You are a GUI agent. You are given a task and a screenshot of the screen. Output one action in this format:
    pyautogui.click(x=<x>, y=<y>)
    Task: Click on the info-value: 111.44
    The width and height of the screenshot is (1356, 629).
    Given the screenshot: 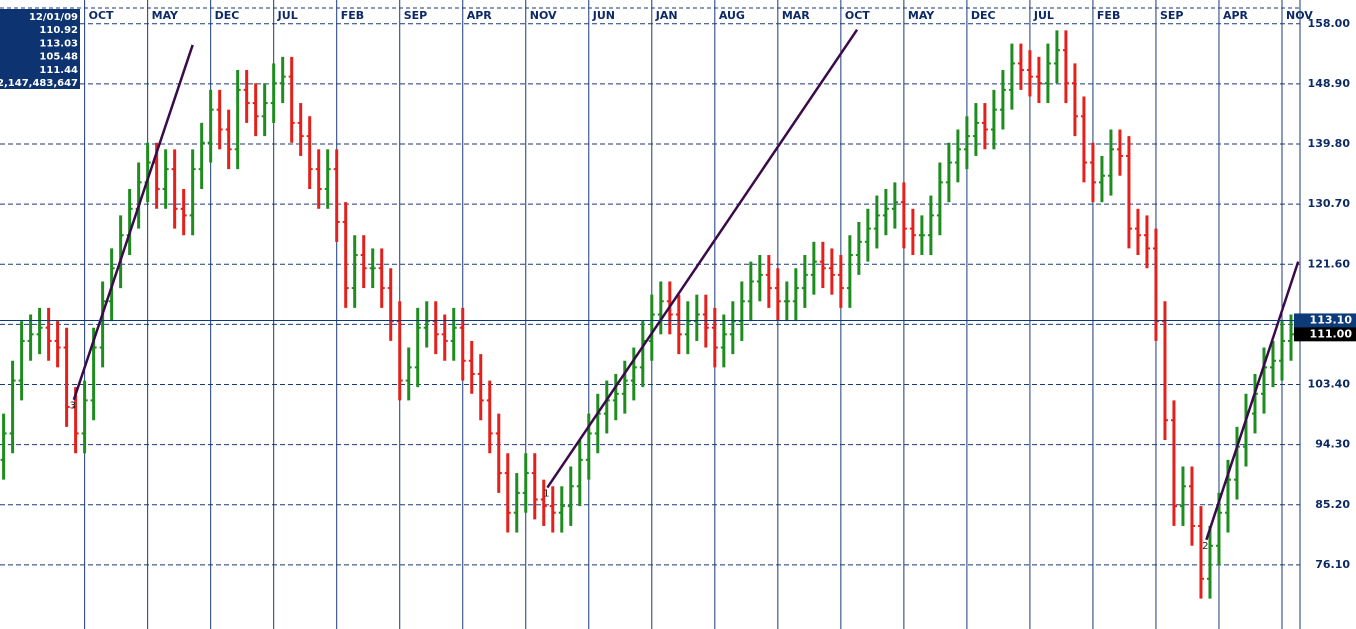 What is the action you would take?
    pyautogui.click(x=58, y=70)
    